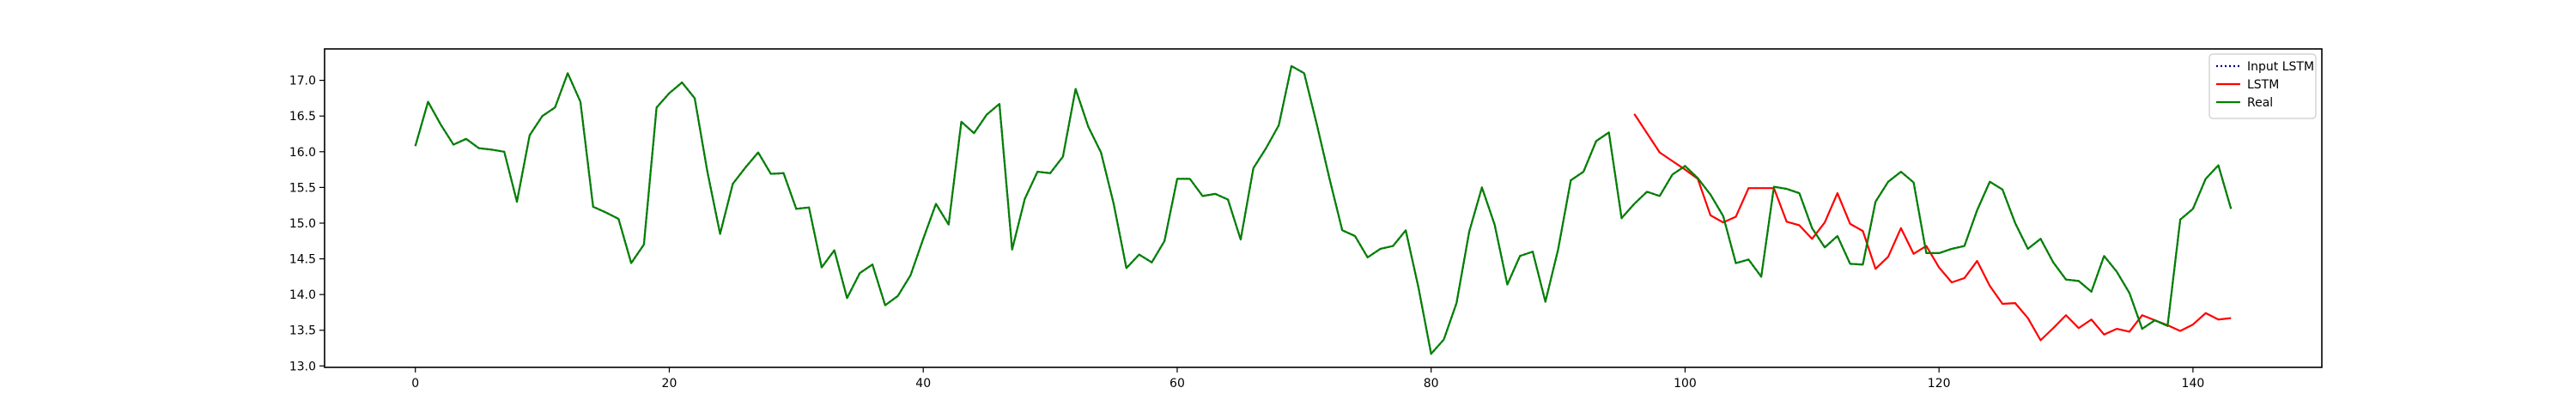 The image size is (2576, 412). I want to click on y-axis: 13.0 13.5 14.0 14.5 15.0 15.5 16.0 16.5 17.0, so click(307, 224).